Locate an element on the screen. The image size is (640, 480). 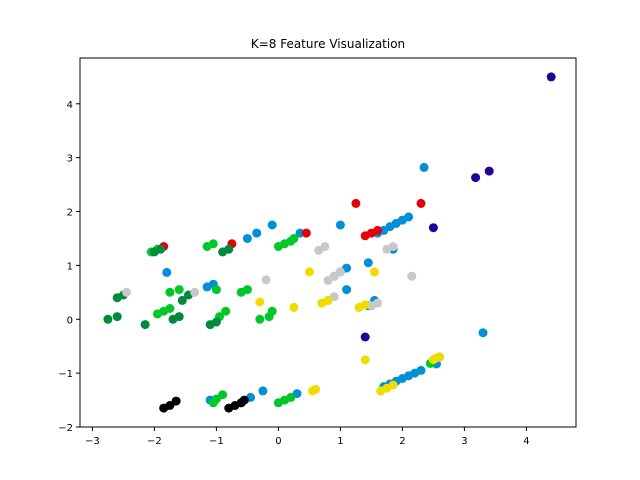
y-tick-label: 2 is located at coordinates (70, 213).